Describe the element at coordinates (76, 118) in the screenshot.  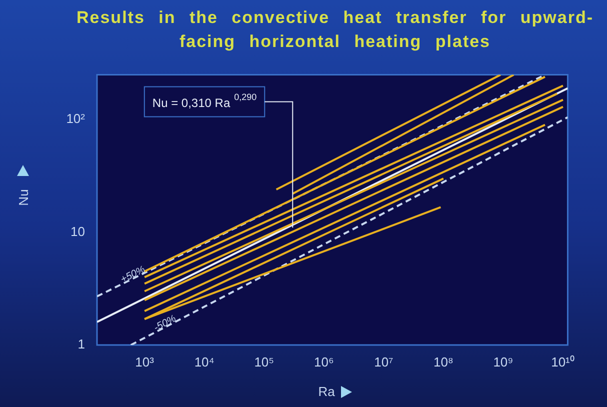
I see `y-tick-label: 10²` at that location.